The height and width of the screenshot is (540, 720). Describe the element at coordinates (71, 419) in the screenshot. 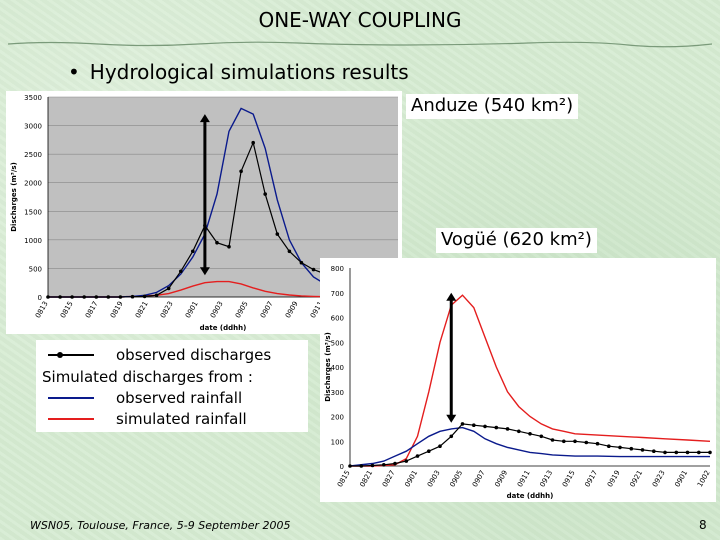

I see `legend-sim-rainfall-line` at that location.